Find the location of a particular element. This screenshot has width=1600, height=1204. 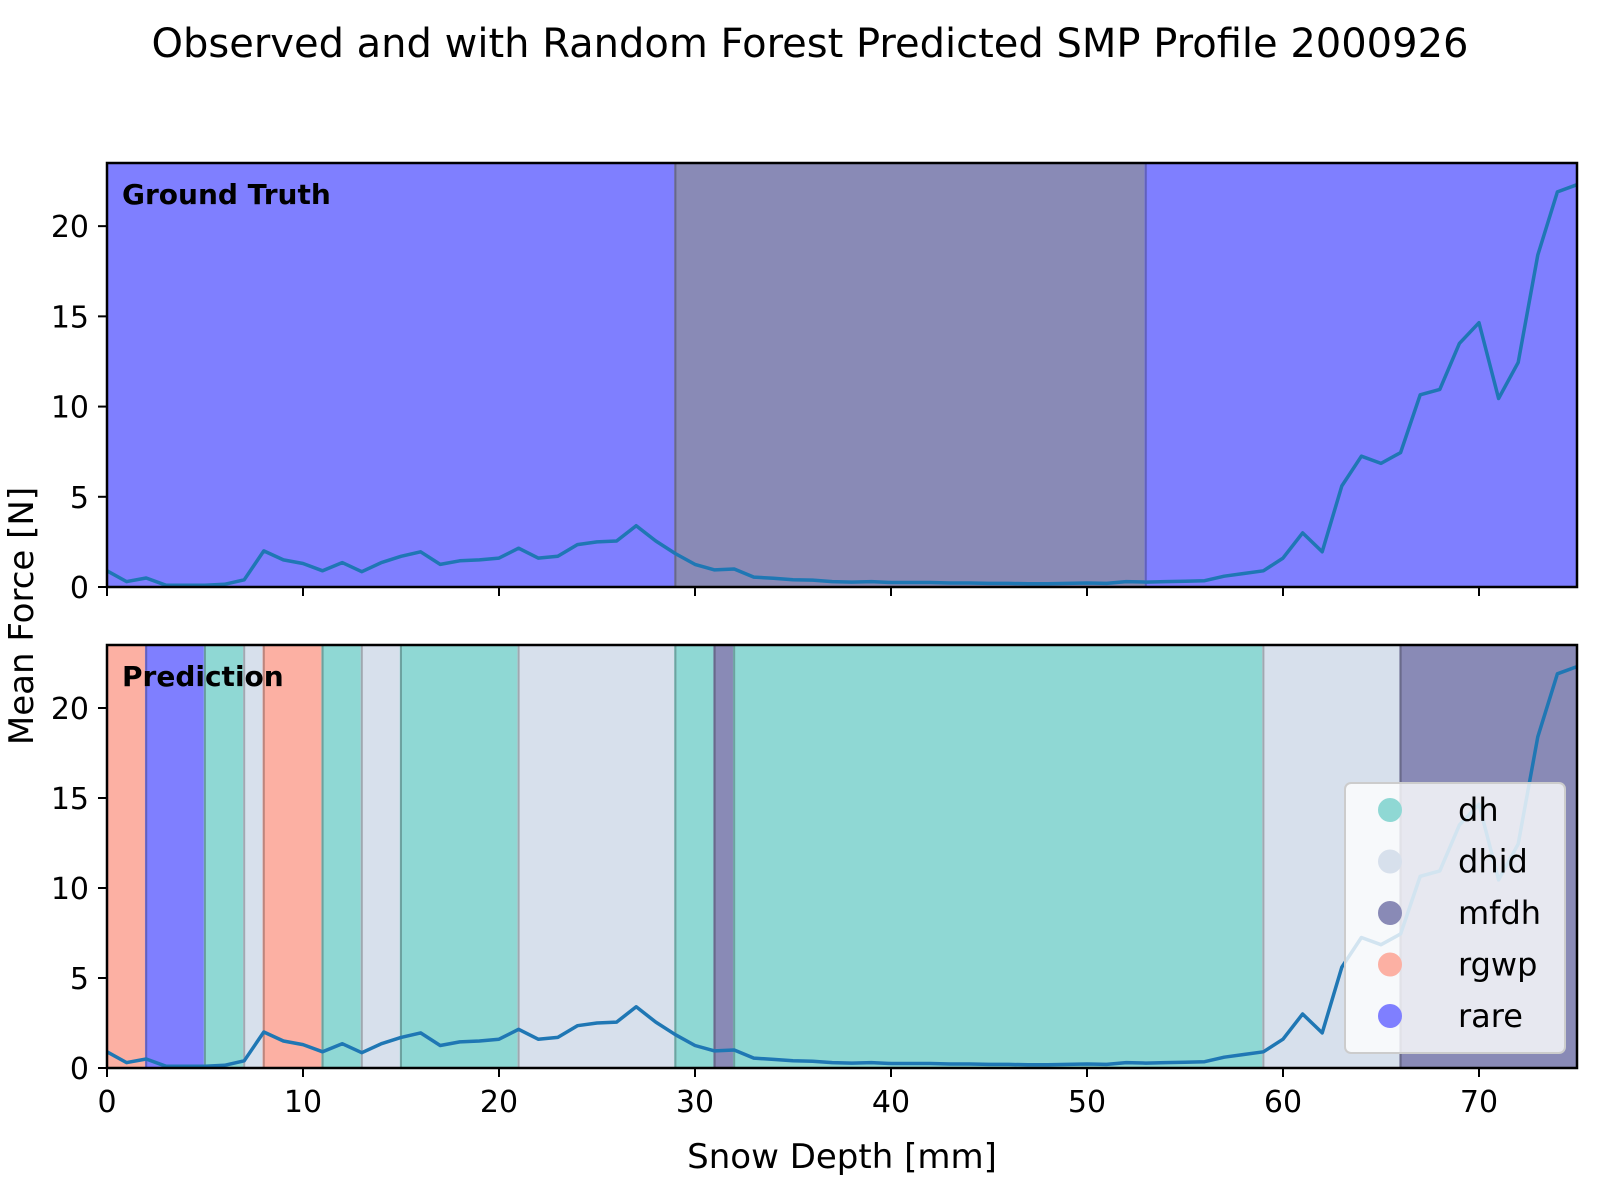

x-tick-label: 30 is located at coordinates (695, 1102).